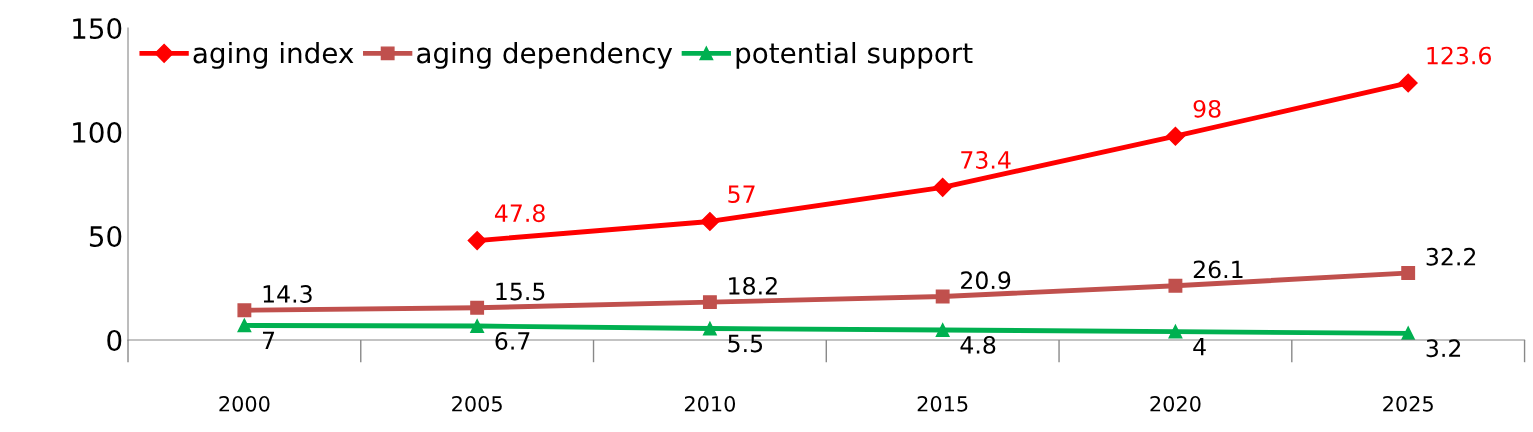  Describe the element at coordinates (854, 55) in the screenshot. I see `legend-label: potential support` at that location.